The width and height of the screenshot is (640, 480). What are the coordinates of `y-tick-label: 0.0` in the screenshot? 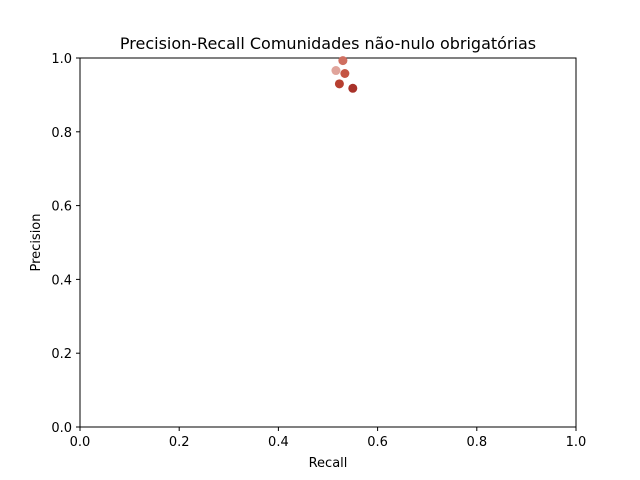 It's located at (61, 428).